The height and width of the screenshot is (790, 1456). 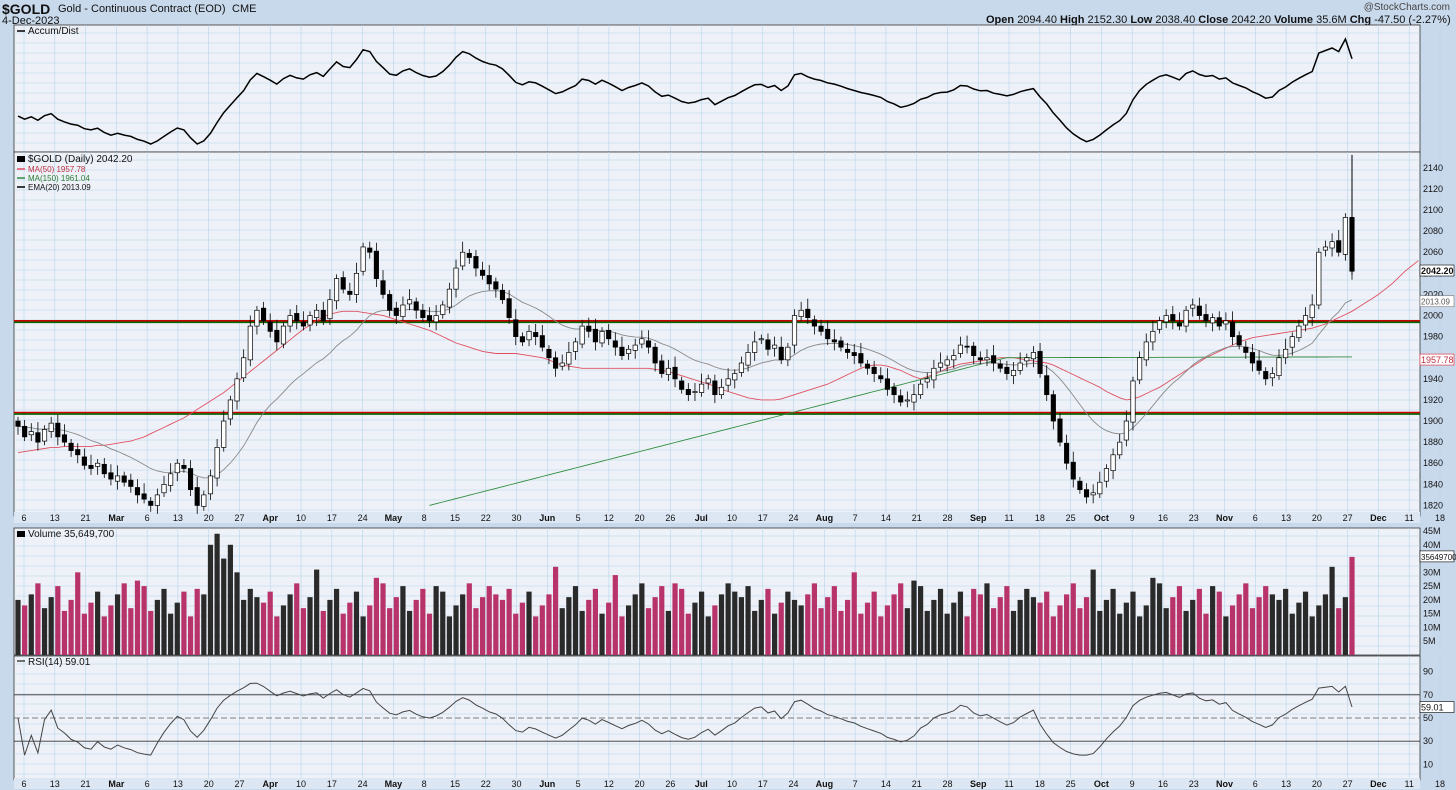 I want to click on volume-axis-tick: 40M, so click(x=1432, y=545).